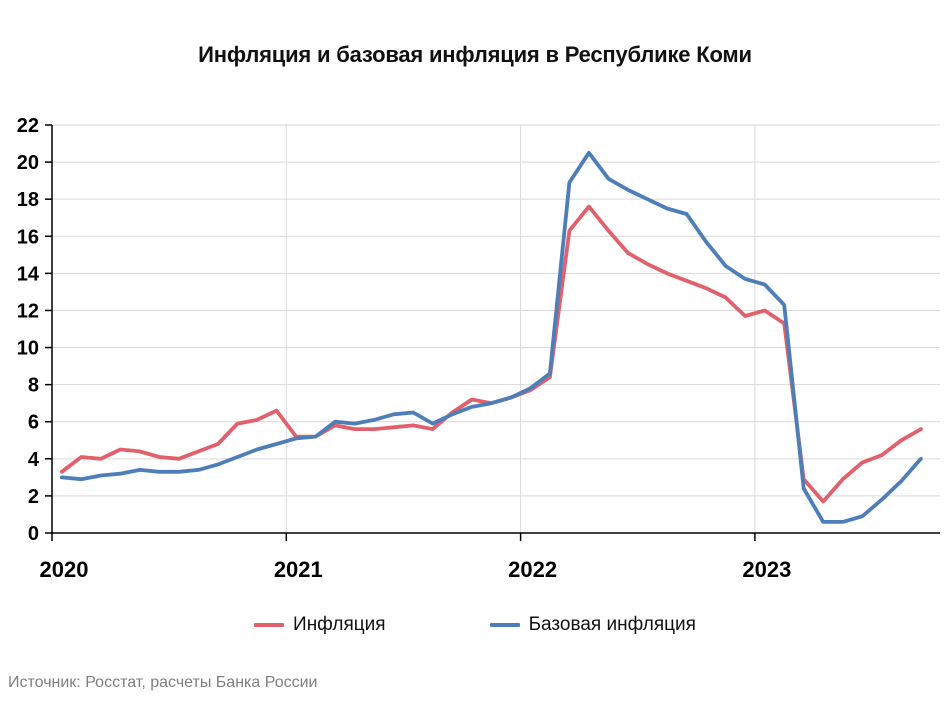 The image size is (950, 712). What do you see at coordinates (64, 569) in the screenshot?
I see `x-tick-label: 2020` at bounding box center [64, 569].